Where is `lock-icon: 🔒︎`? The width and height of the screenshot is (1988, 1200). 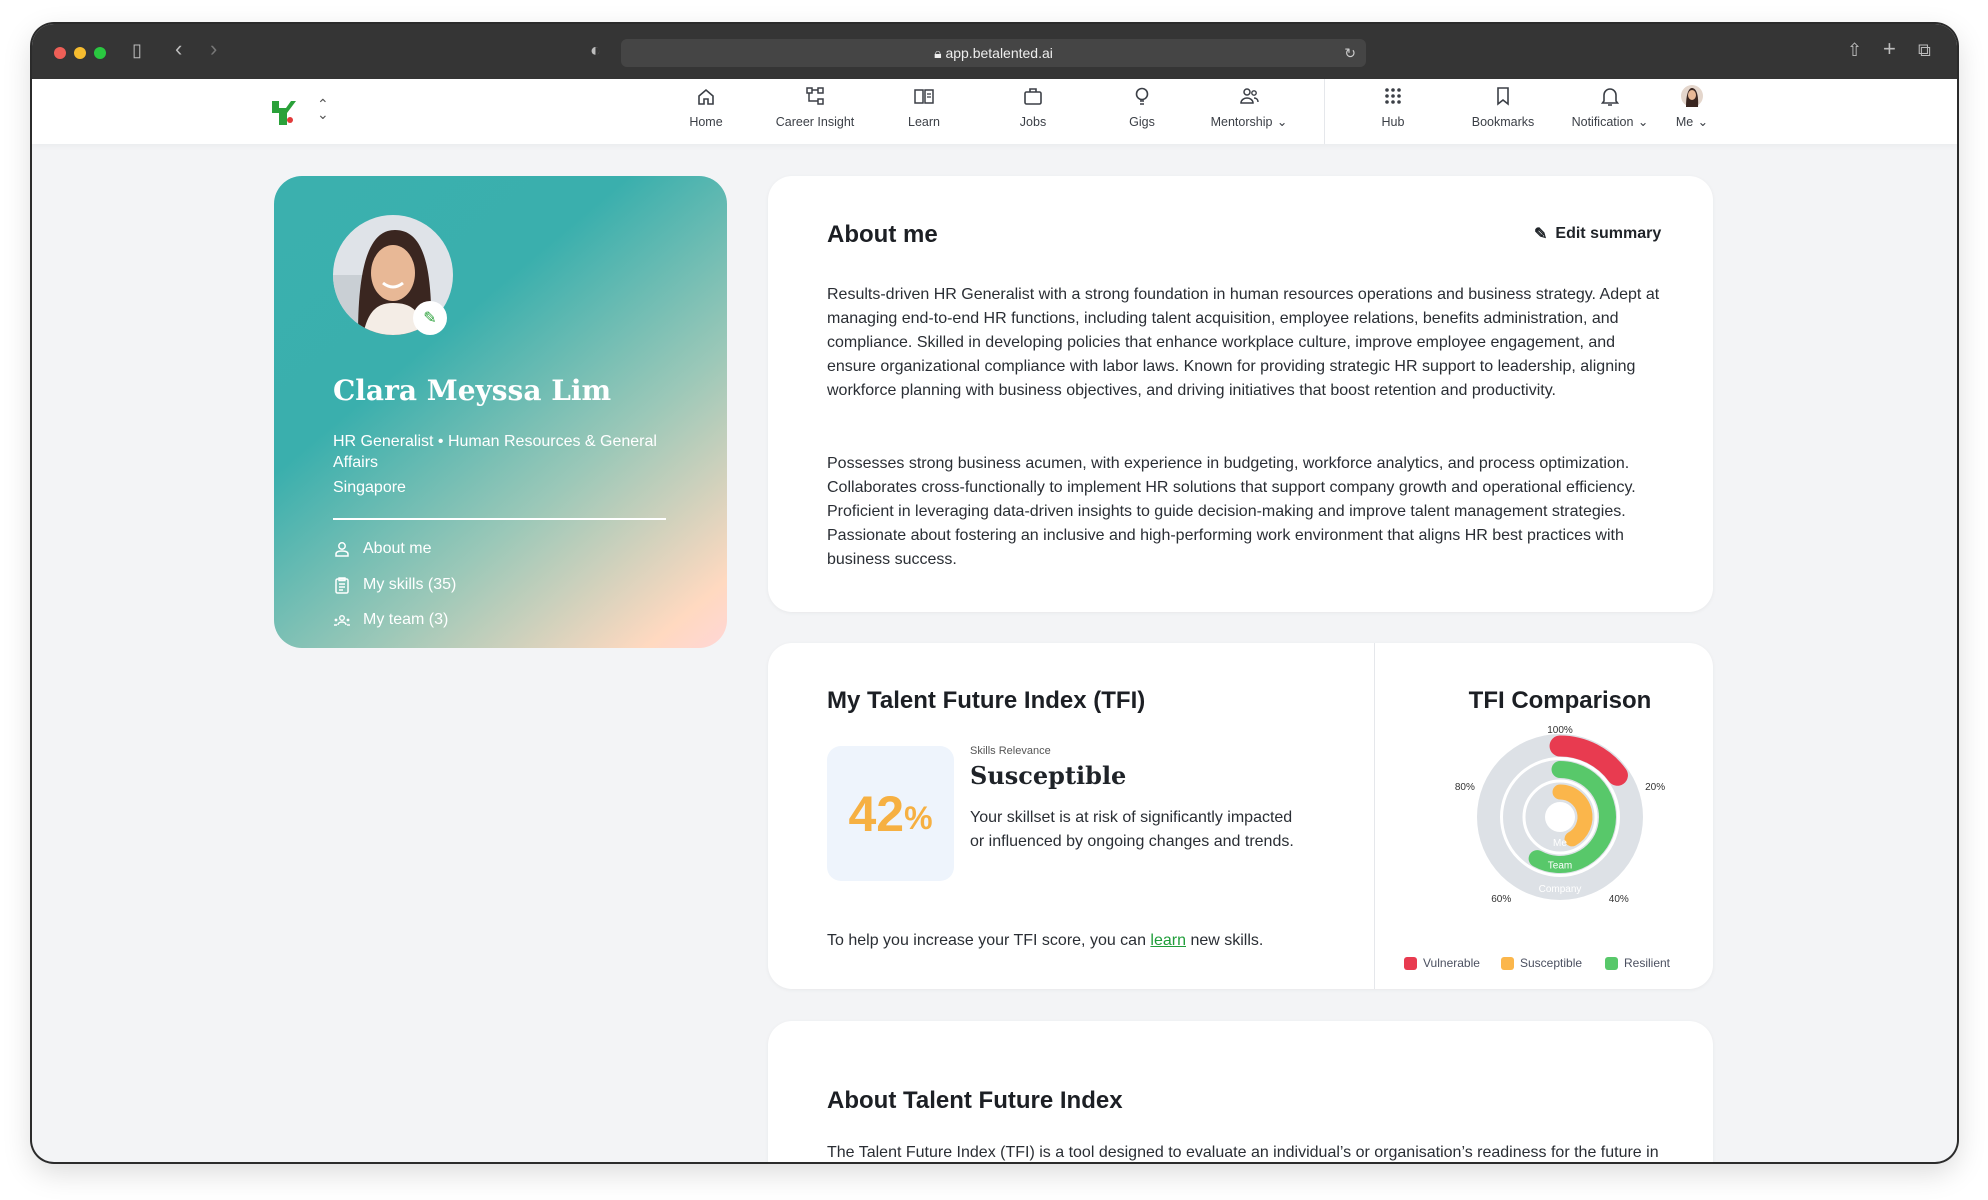 lock-icon: 🔒︎ is located at coordinates (940, 53).